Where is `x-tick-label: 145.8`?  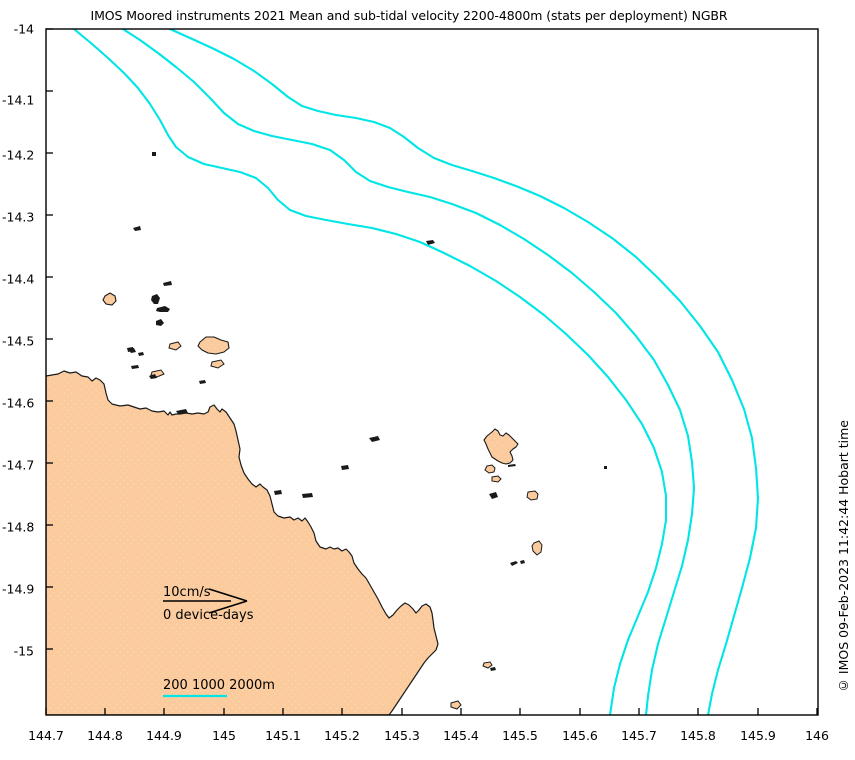
x-tick-label: 145.8 is located at coordinates (698, 735).